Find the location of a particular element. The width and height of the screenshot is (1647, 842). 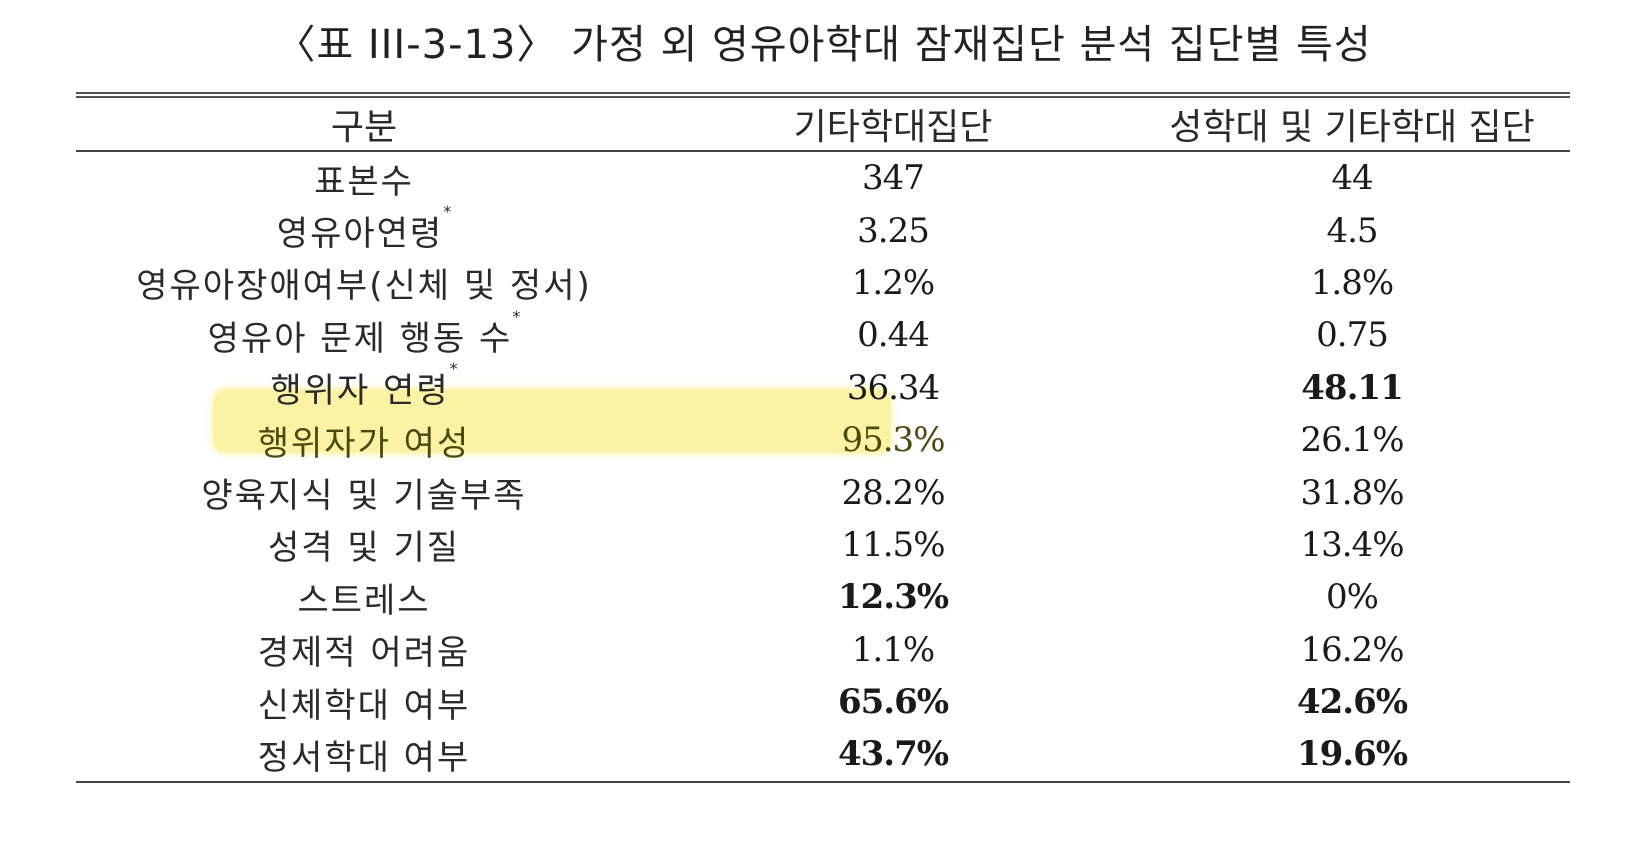

value-other-abuse-group: 95.3% is located at coordinates (893, 440).